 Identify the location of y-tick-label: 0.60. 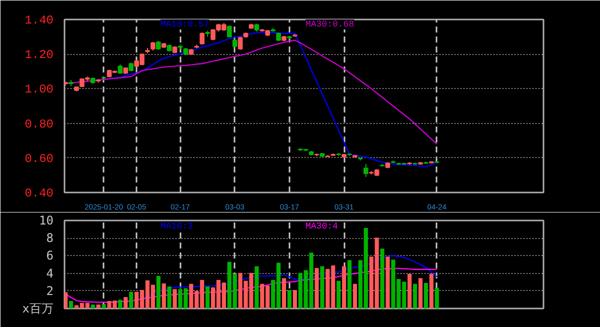
(39, 159).